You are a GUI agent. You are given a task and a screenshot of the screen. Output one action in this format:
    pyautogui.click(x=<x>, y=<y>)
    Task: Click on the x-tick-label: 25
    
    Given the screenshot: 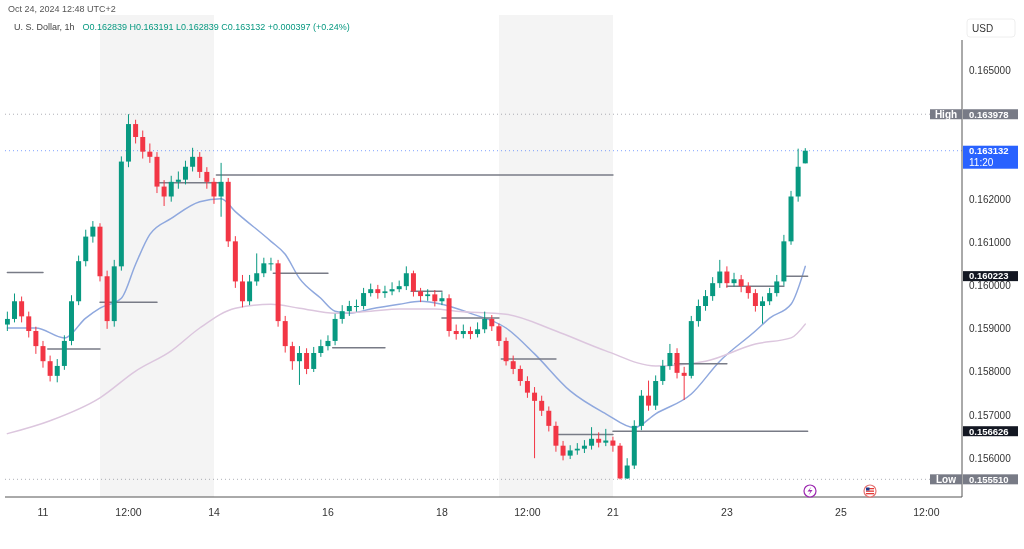 What is the action you would take?
    pyautogui.click(x=841, y=512)
    